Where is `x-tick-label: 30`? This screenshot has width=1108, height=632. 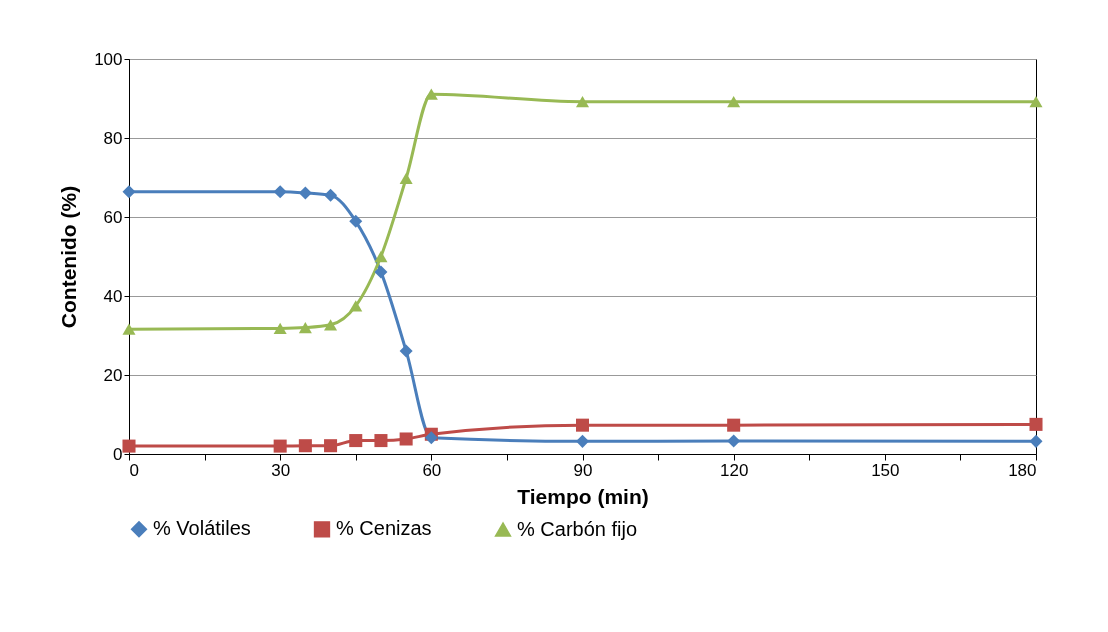
x-tick-label: 30 is located at coordinates (281, 470).